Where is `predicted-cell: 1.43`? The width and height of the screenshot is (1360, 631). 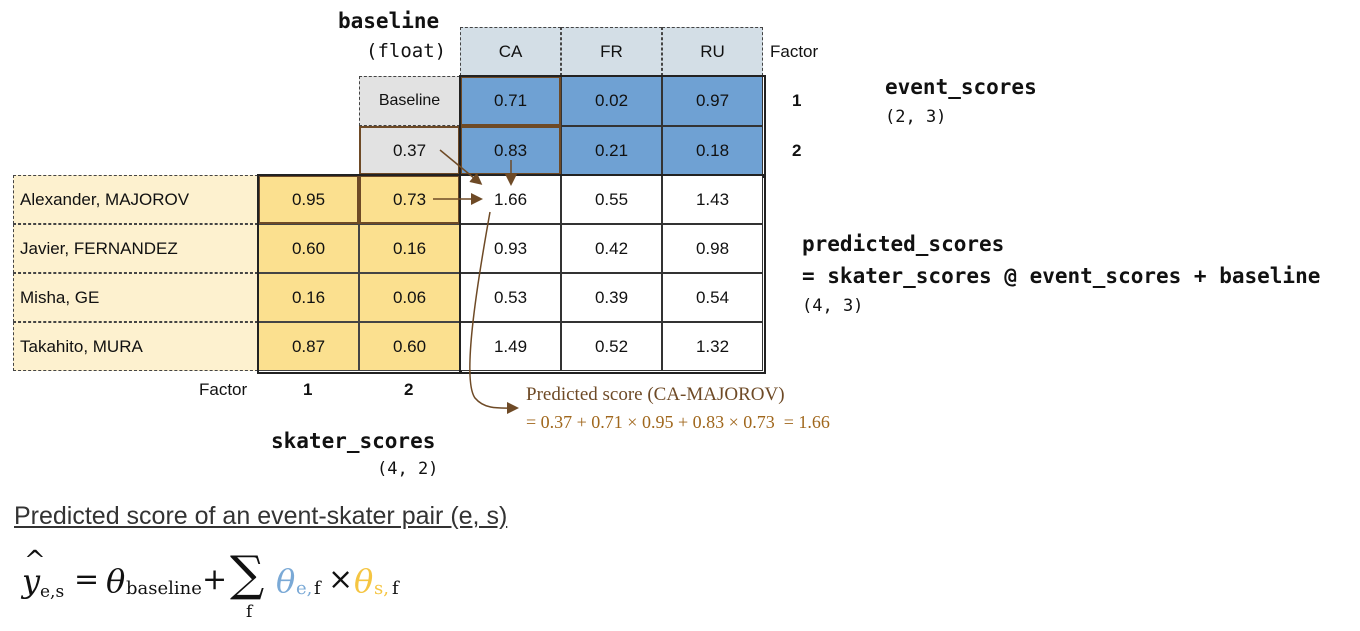 predicted-cell: 1.43 is located at coordinates (712, 199).